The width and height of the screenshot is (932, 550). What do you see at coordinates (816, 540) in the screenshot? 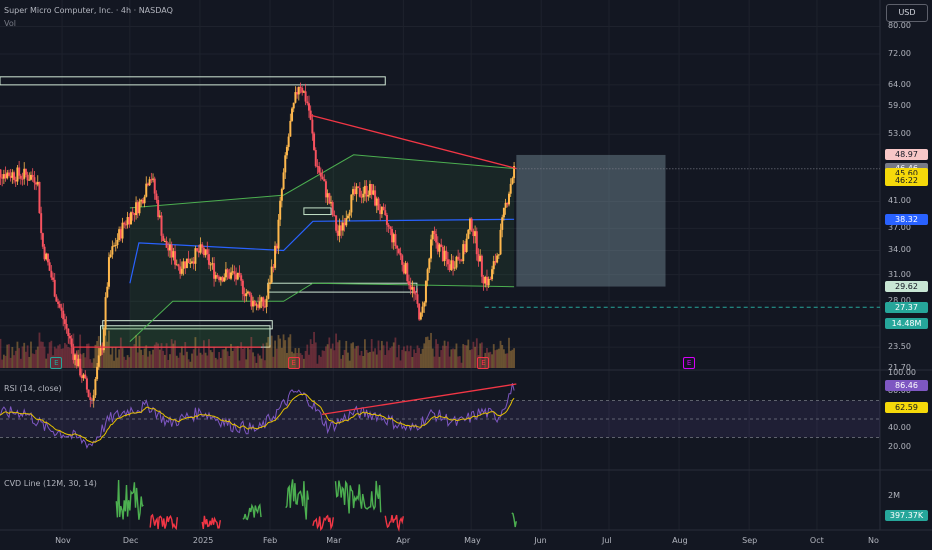
I see `time-tick-label: Oct` at bounding box center [816, 540].